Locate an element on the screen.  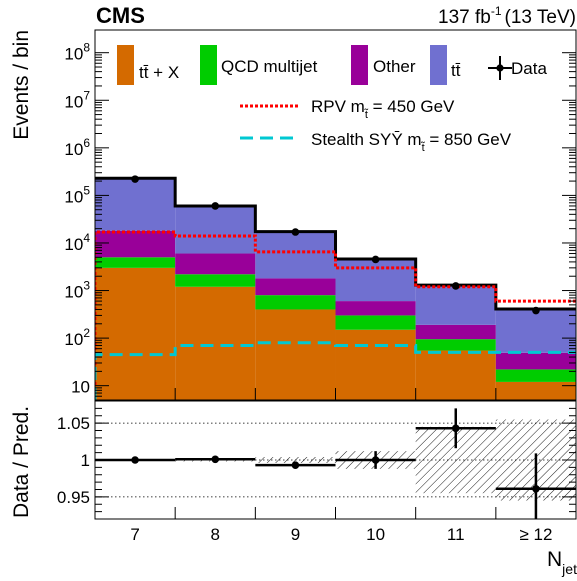
legend-label-data: Data is located at coordinates (529, 68).